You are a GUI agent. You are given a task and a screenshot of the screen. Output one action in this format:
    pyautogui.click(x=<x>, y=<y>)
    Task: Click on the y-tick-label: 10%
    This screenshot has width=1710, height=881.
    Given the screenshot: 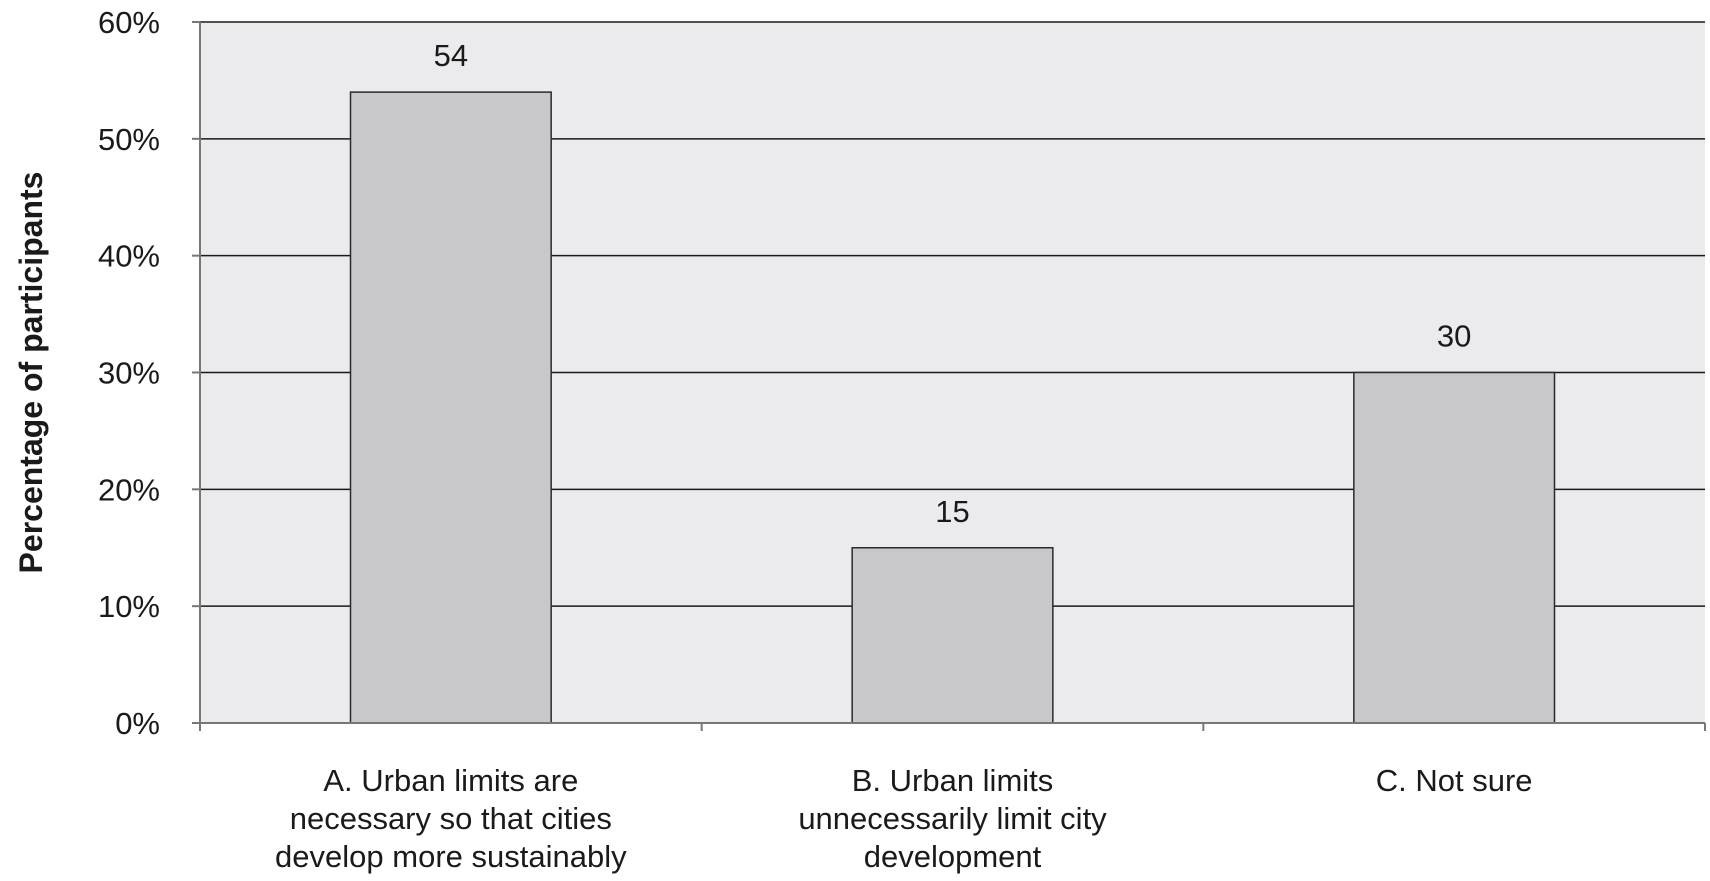 What is the action you would take?
    pyautogui.click(x=129, y=606)
    